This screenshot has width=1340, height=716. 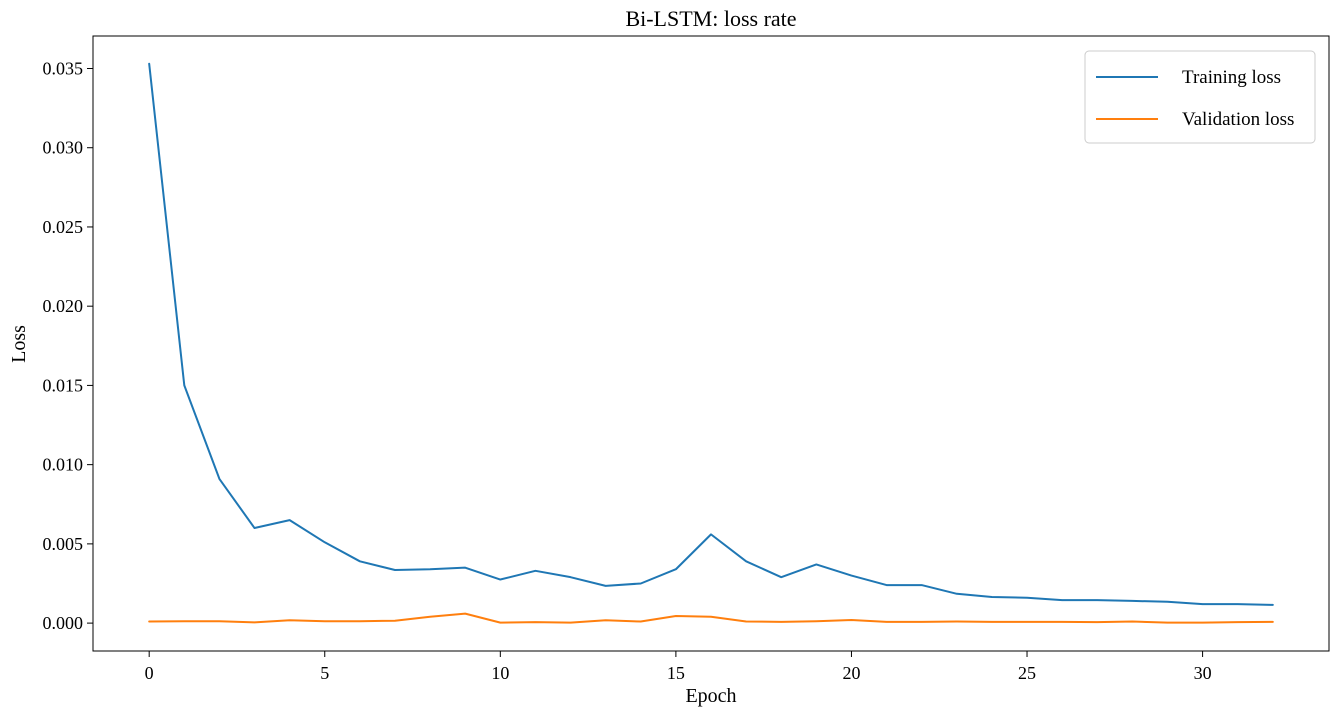 I want to click on x-axis: 0 5 10 15 20 25 30, so click(x=678, y=667).